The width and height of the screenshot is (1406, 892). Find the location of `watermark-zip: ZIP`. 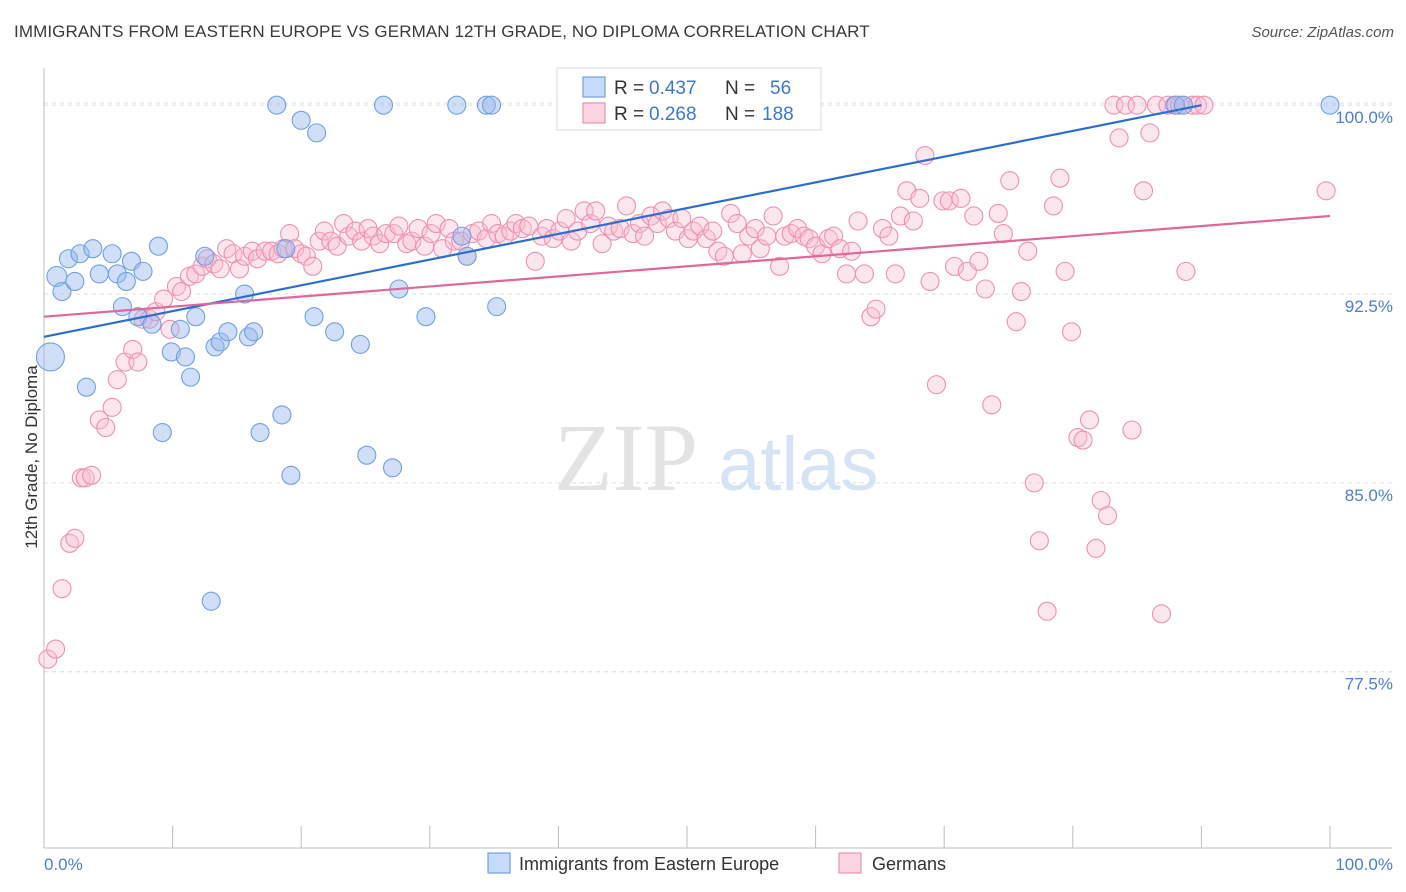

watermark-zip: ZIP is located at coordinates (626, 457).